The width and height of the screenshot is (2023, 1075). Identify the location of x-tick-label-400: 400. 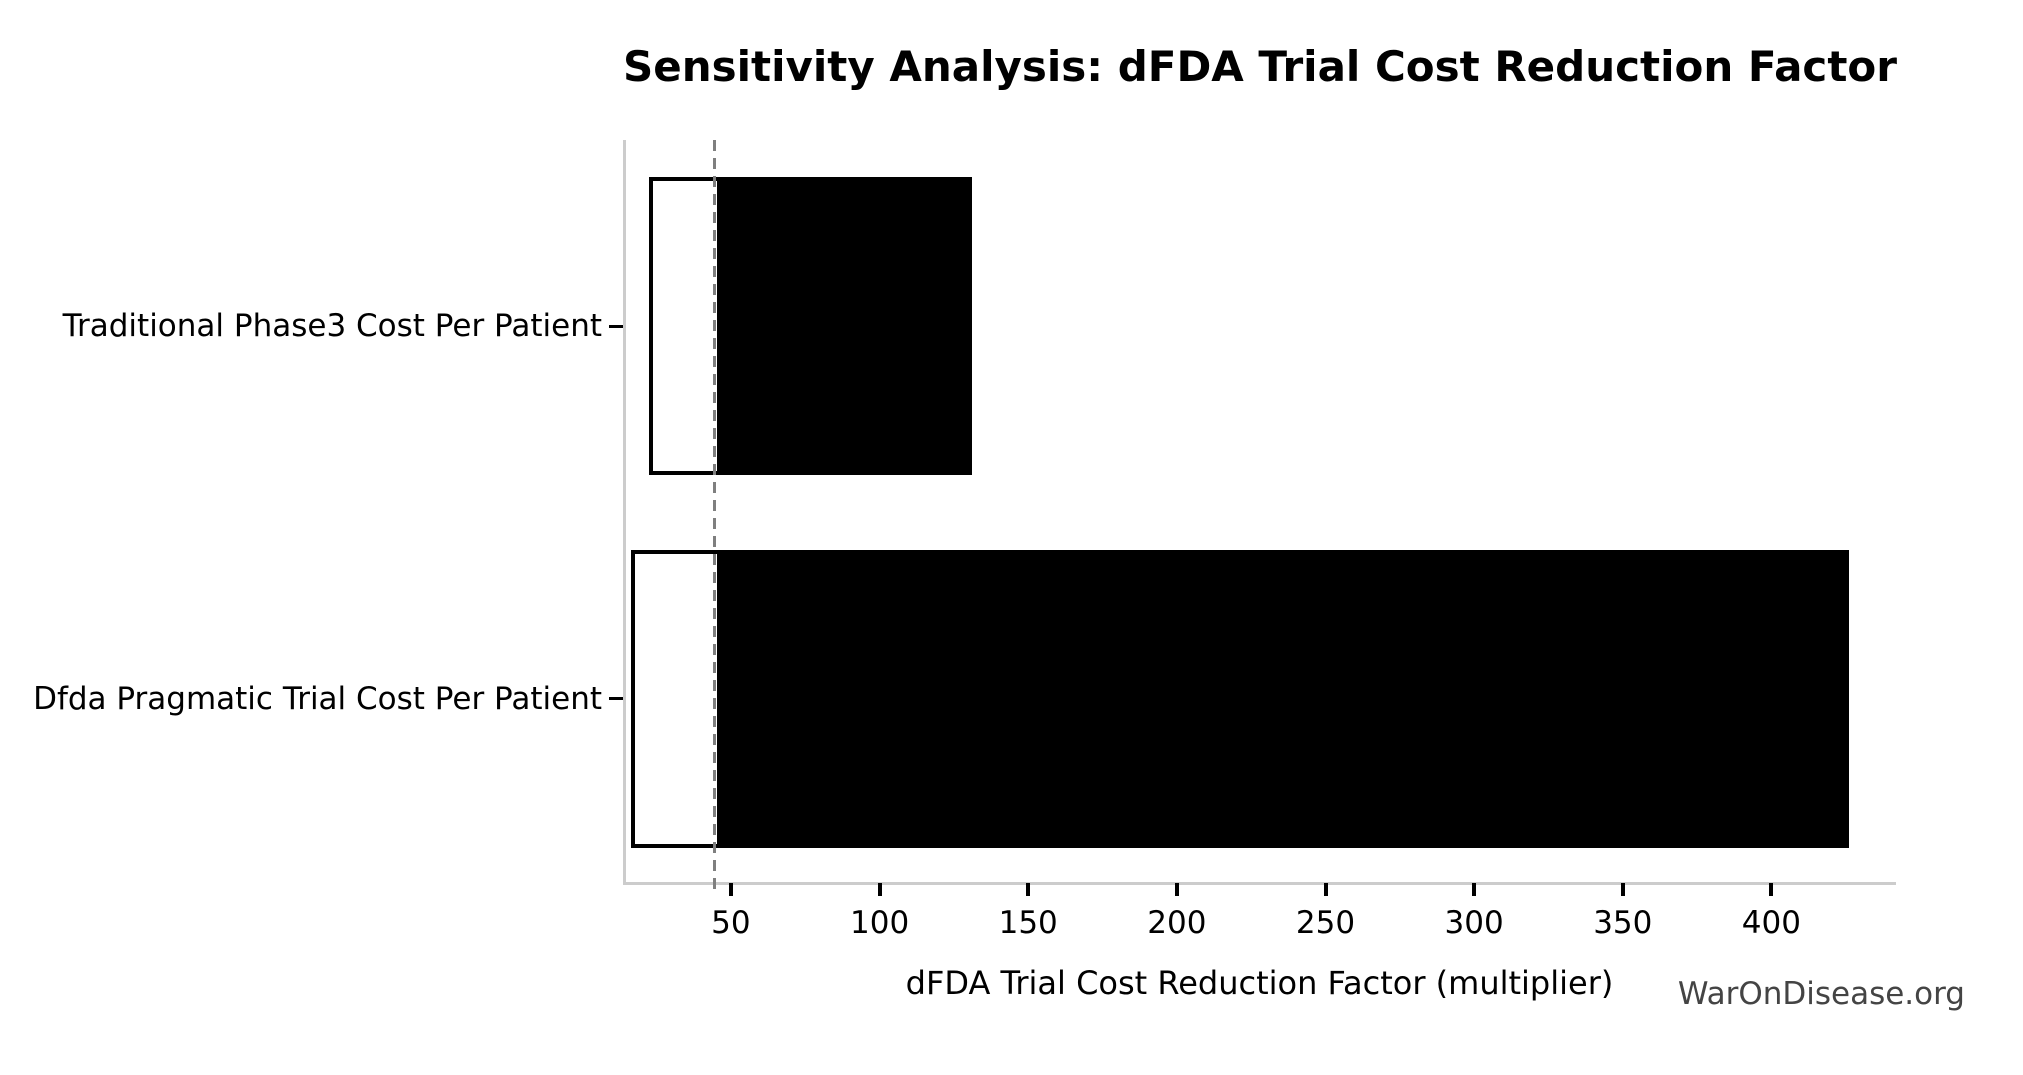
(1771, 923).